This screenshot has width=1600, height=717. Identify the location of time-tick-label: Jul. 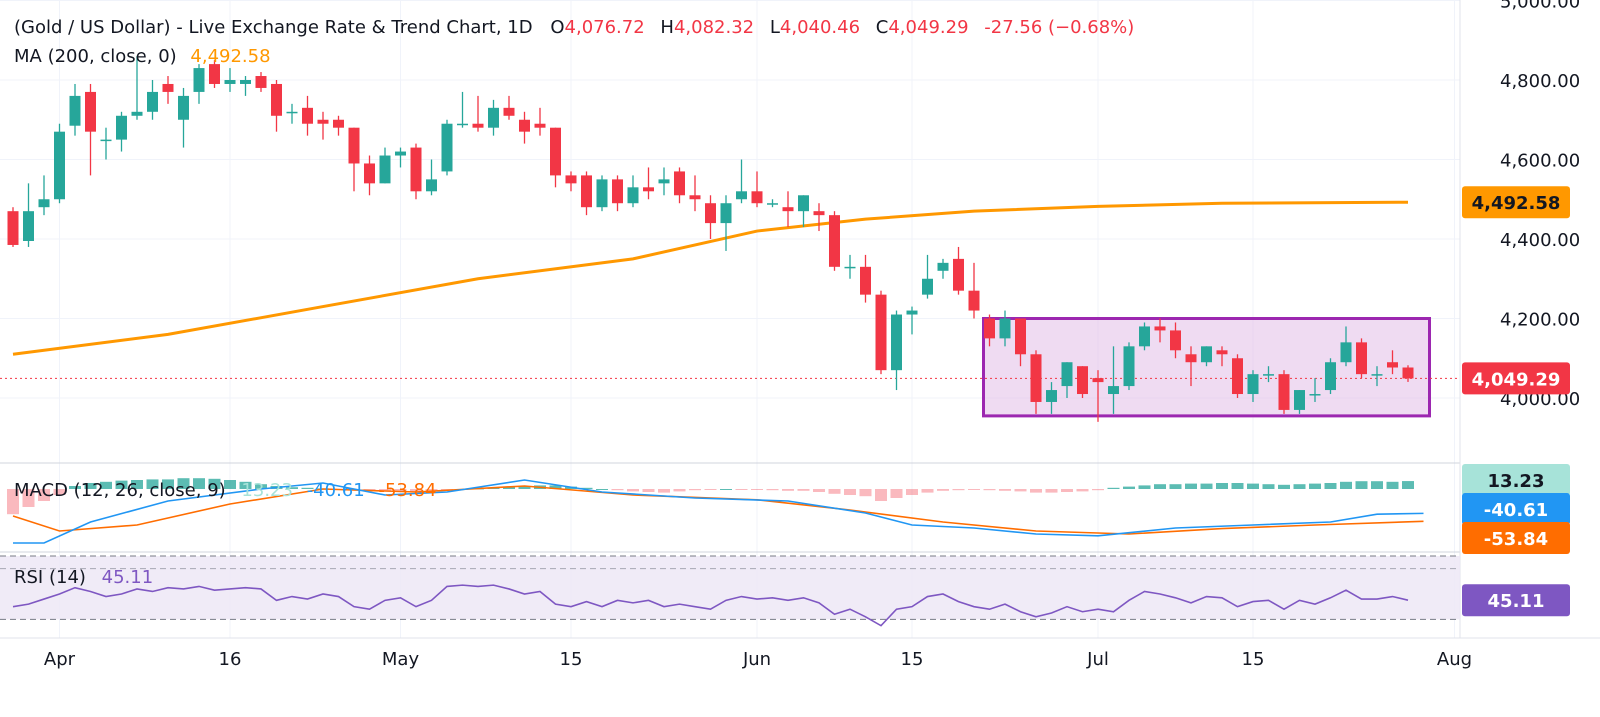
(1097, 659).